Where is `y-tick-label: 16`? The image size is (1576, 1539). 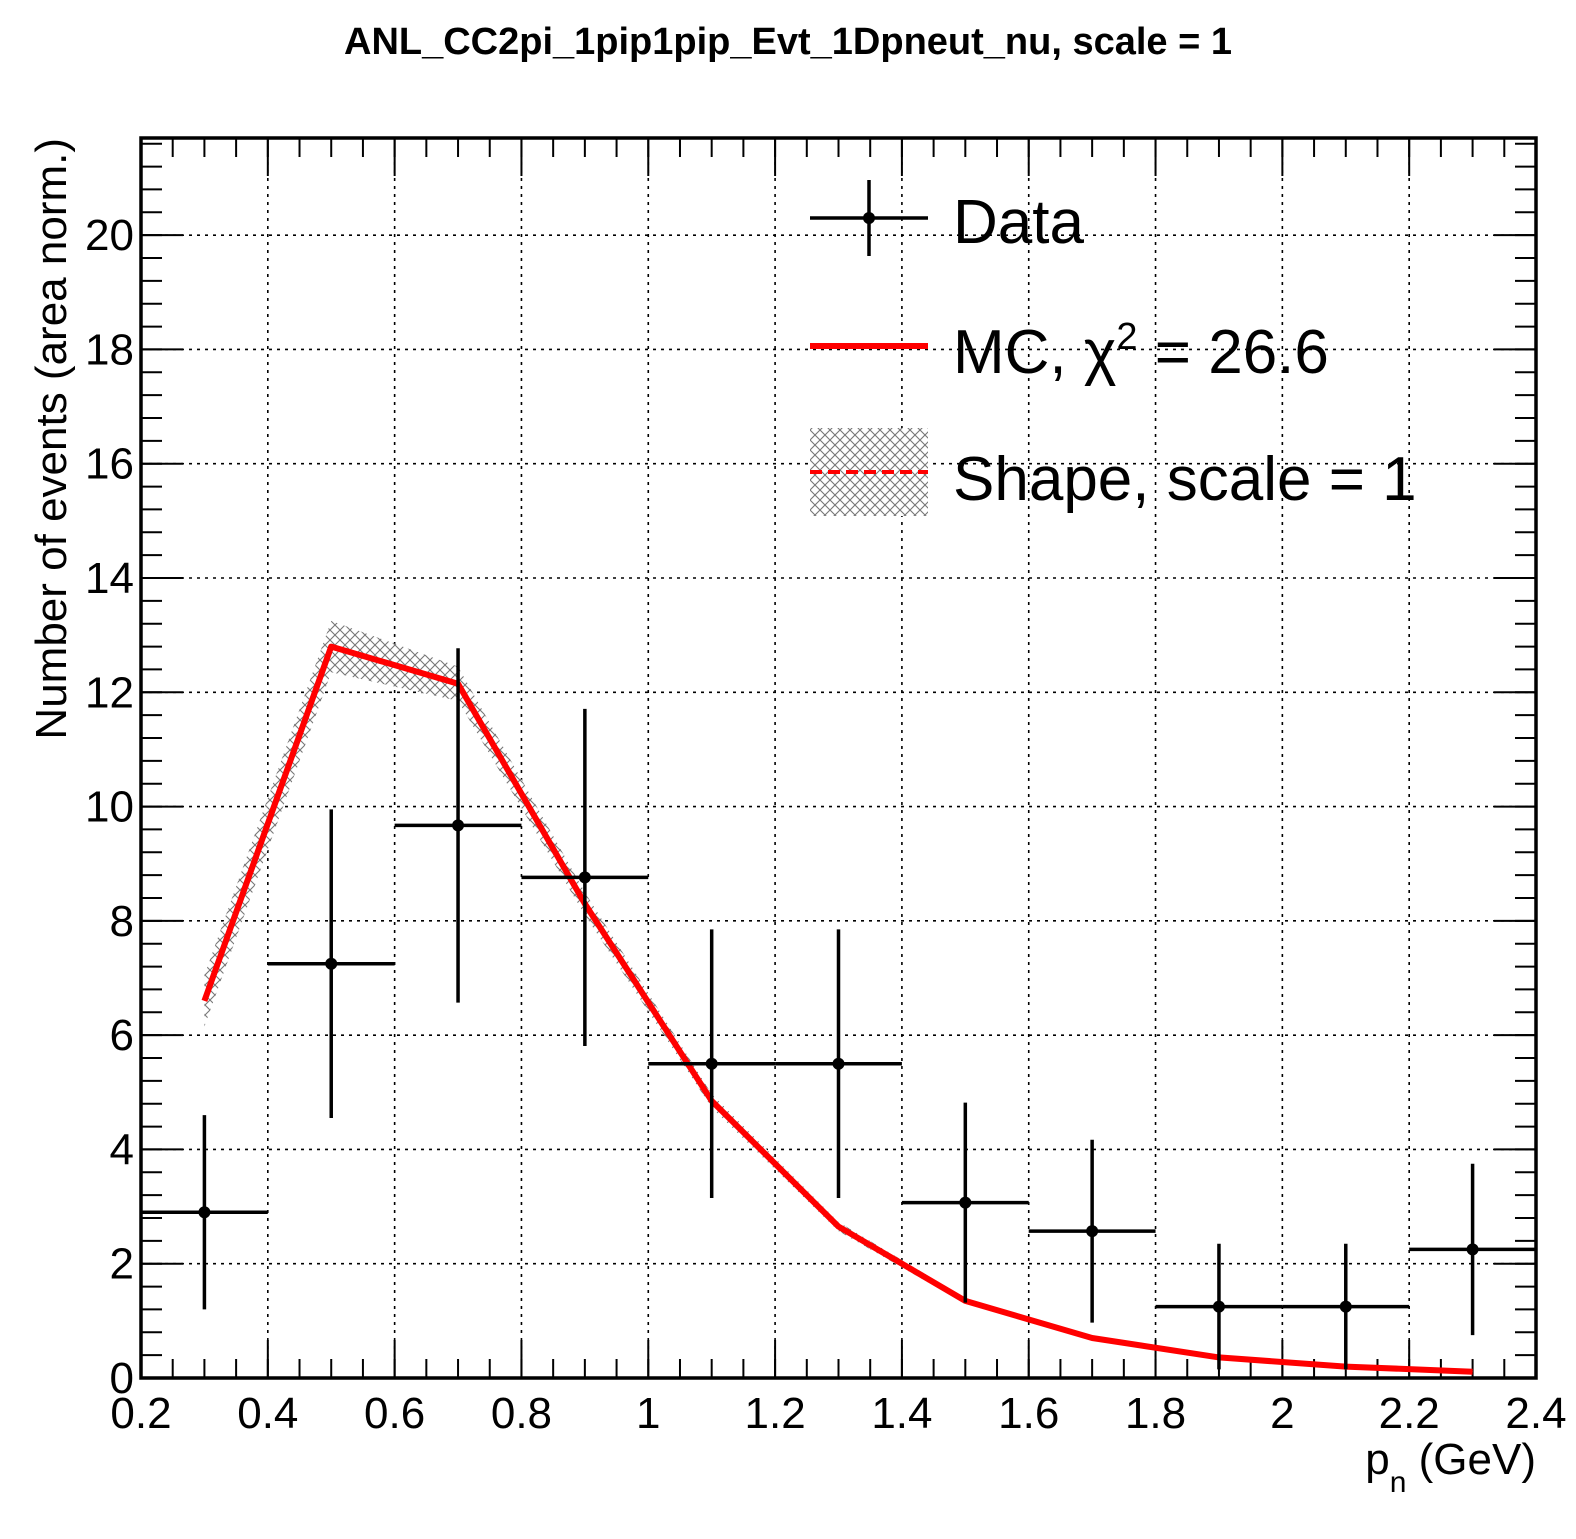 y-tick-label: 16 is located at coordinates (109, 464).